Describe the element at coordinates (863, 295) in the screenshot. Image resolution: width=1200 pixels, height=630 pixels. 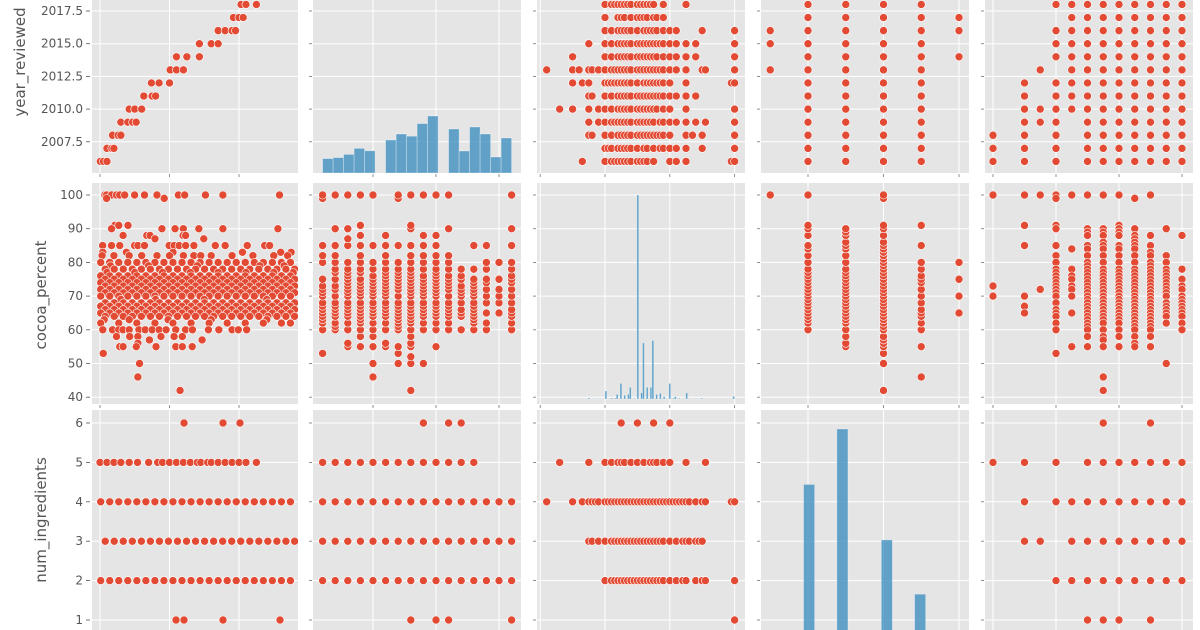
I see `panel-r1-c3` at that location.